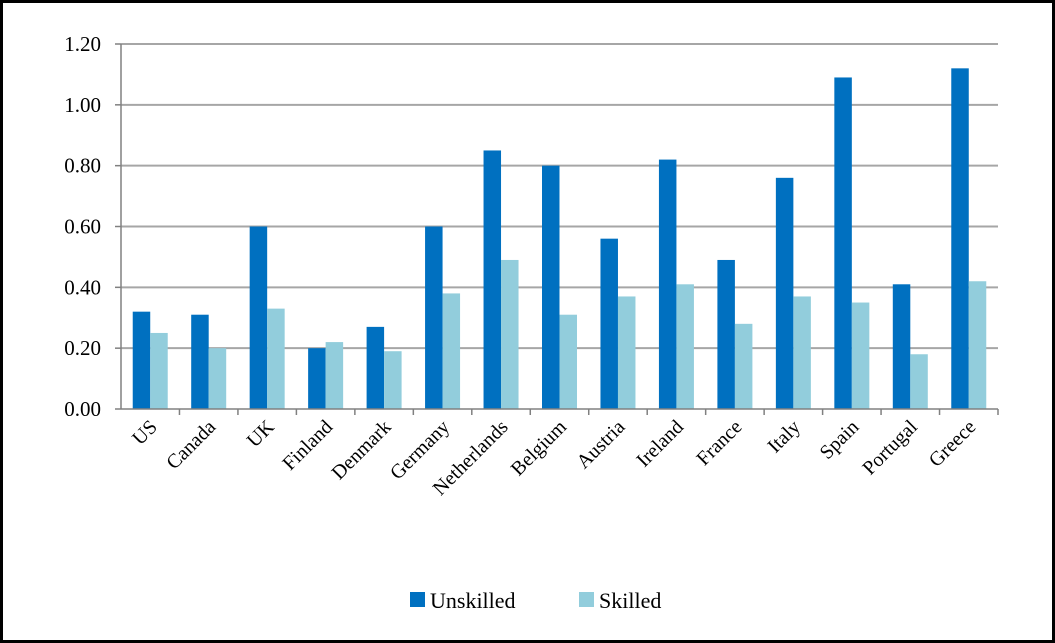 The image size is (1055, 643). What do you see at coordinates (890, 448) in the screenshot?
I see `x-tick-label: Portugal` at bounding box center [890, 448].